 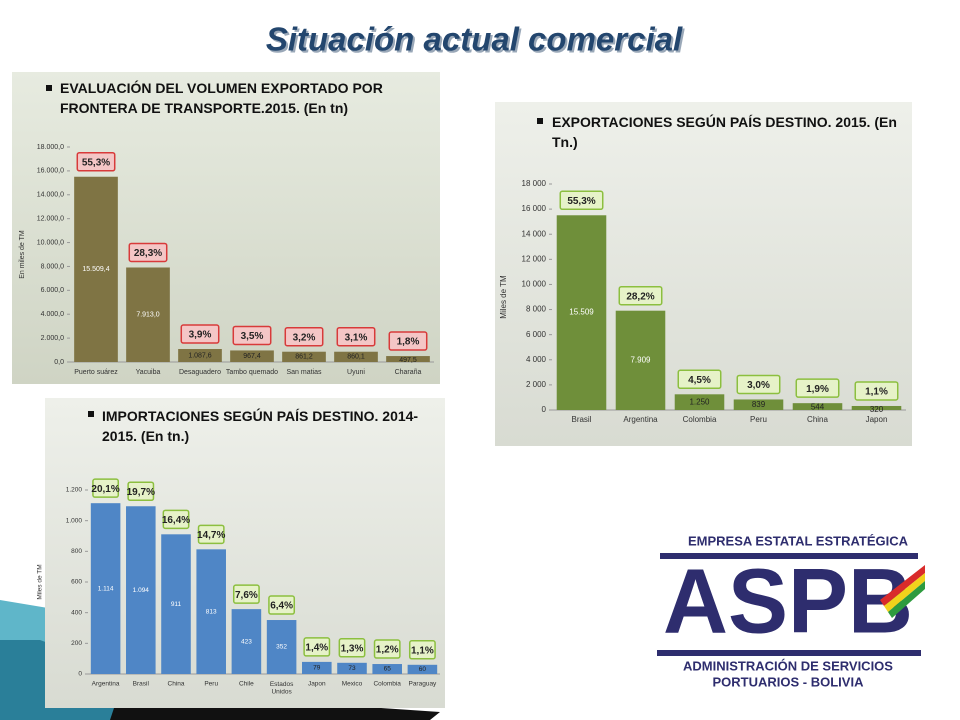 What do you see at coordinates (422, 684) in the screenshot?
I see `x-tick-label: Paraguay` at bounding box center [422, 684].